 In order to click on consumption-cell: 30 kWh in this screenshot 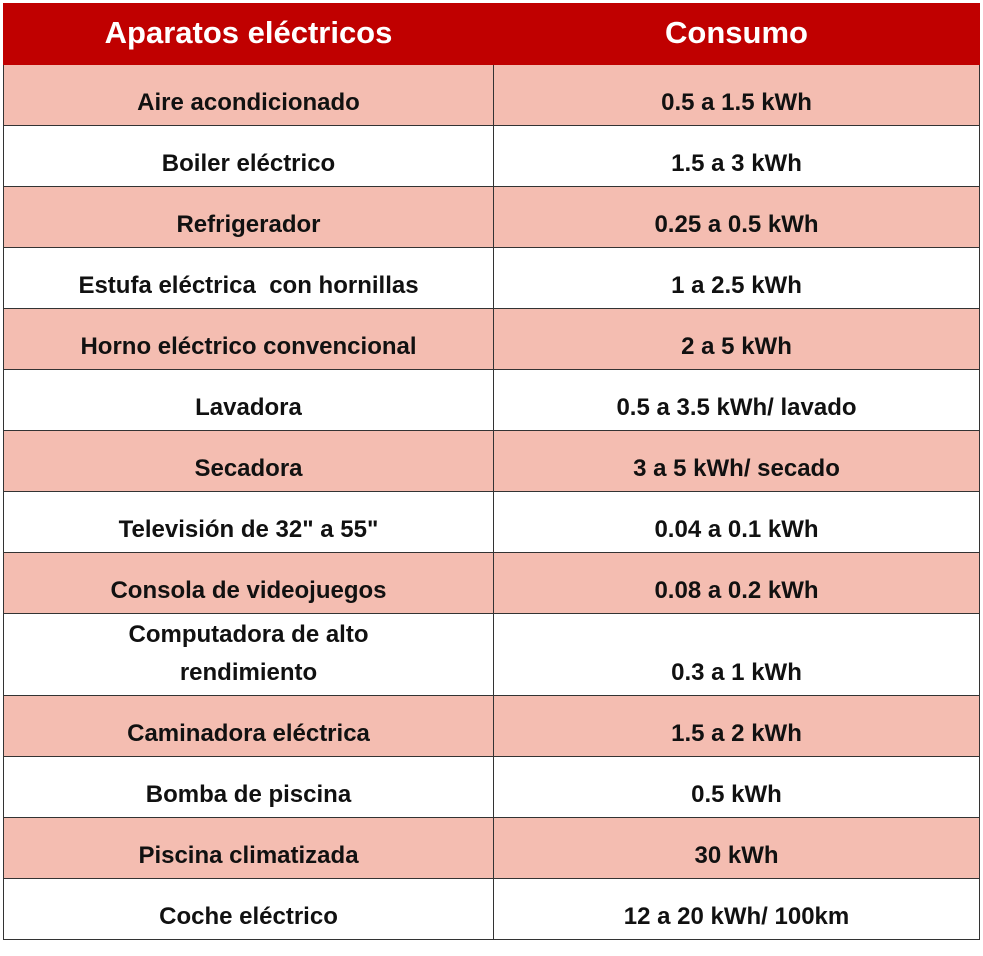, I will do `click(736, 848)`.